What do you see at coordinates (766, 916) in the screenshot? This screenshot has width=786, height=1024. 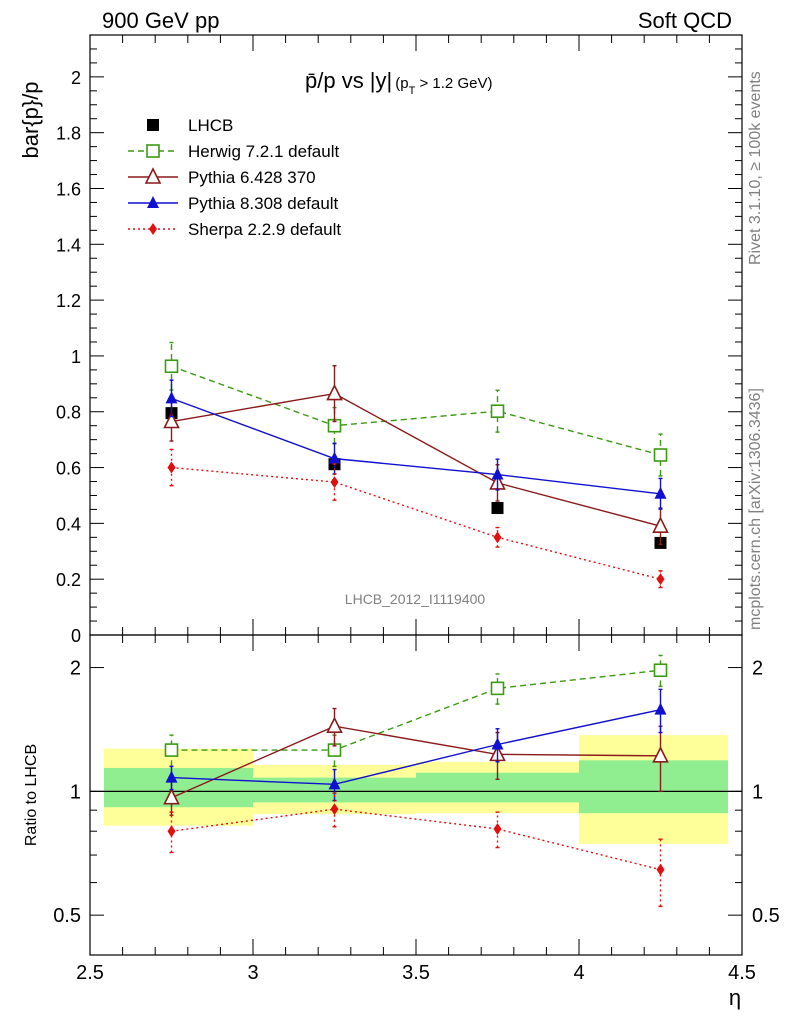 I see `ratio-y-tick-label-right: 0.5` at bounding box center [766, 916].